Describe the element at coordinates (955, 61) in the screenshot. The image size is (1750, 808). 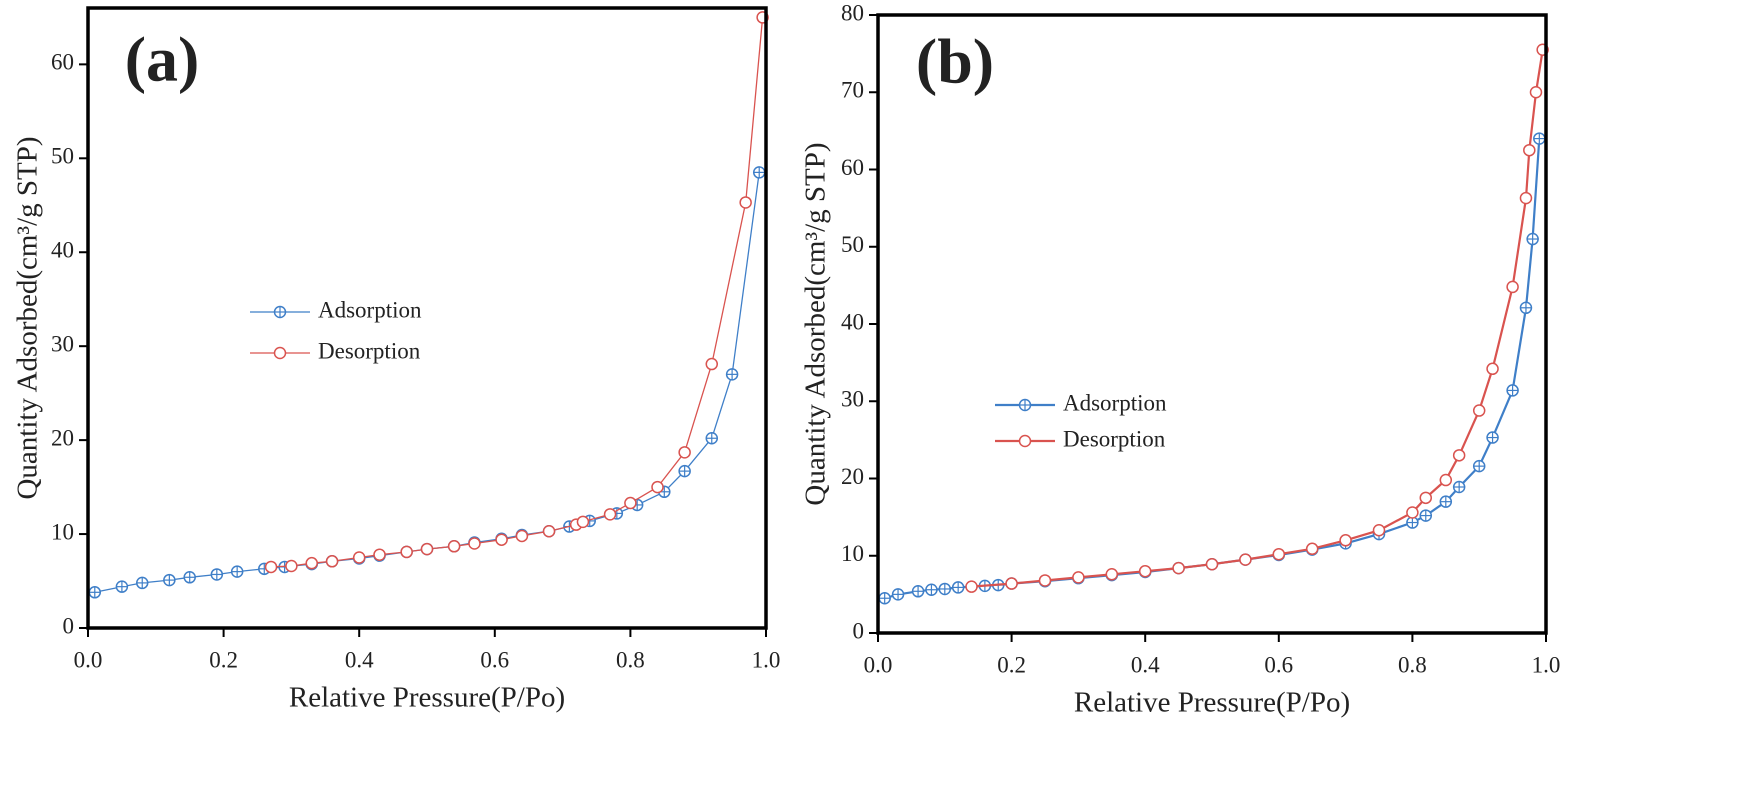
I see `panel-title: (b)` at that location.